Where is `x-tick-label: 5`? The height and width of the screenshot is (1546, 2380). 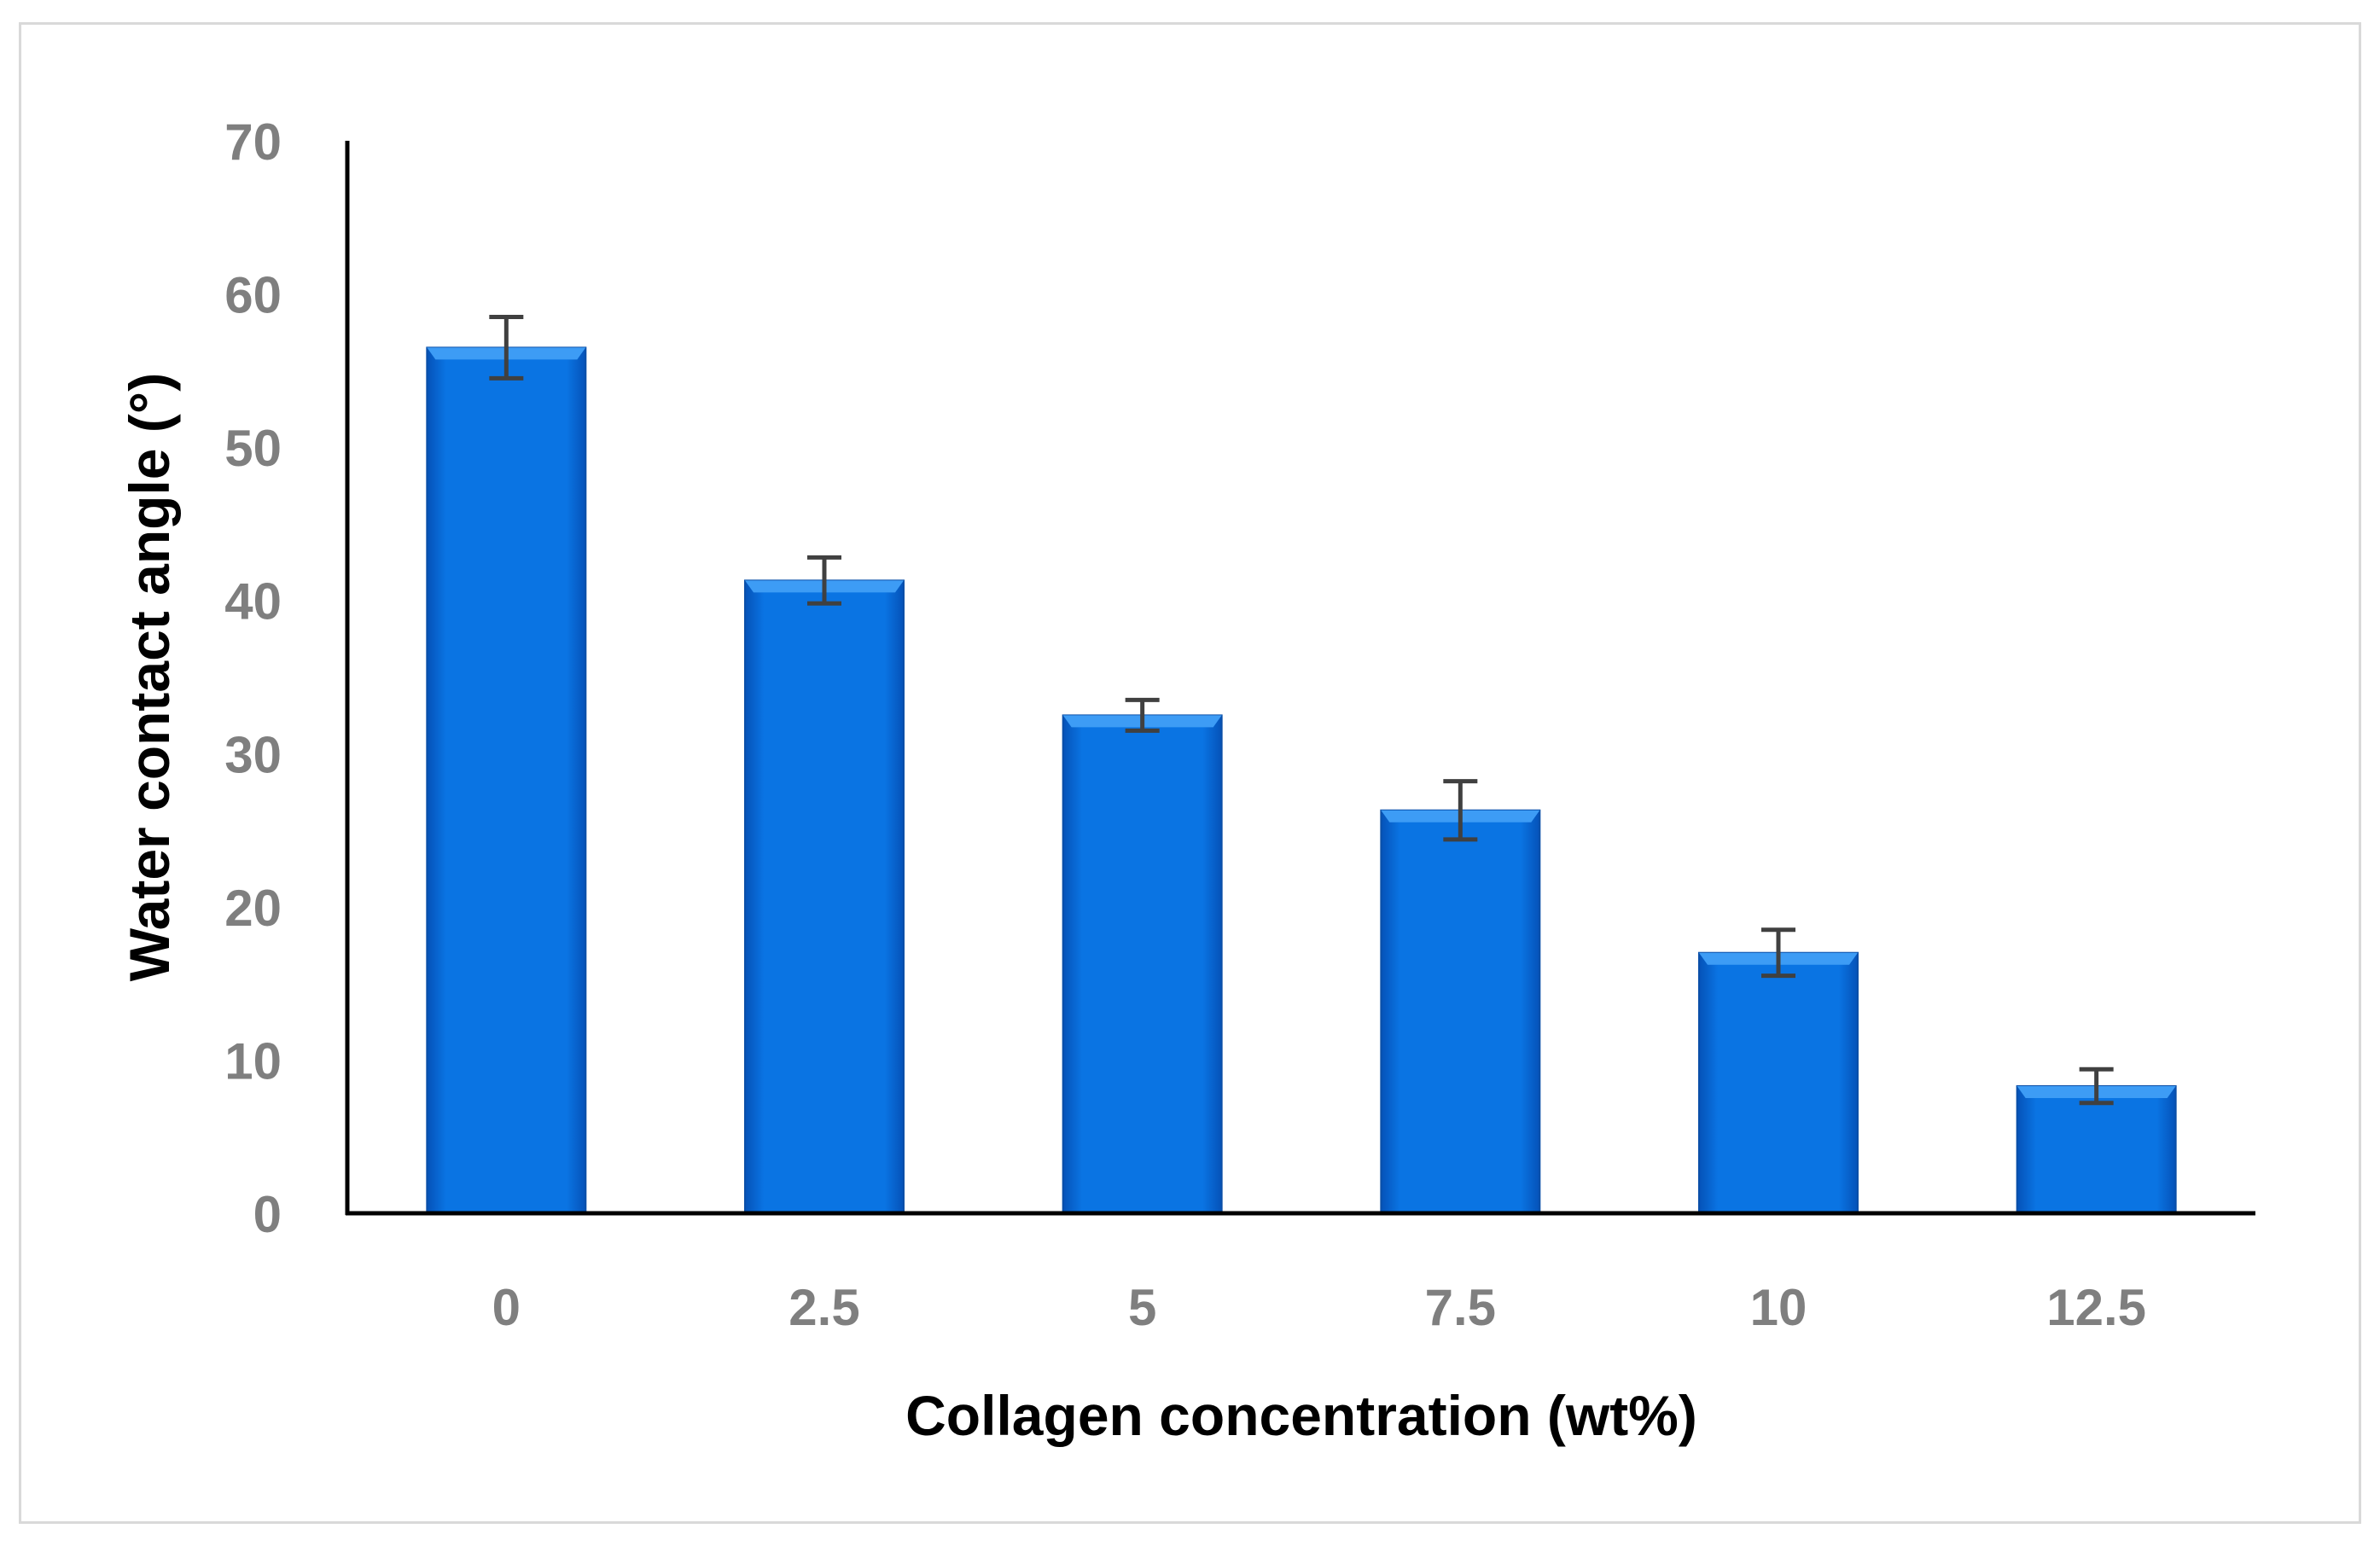
x-tick-label: 5 is located at coordinates (1142, 1308).